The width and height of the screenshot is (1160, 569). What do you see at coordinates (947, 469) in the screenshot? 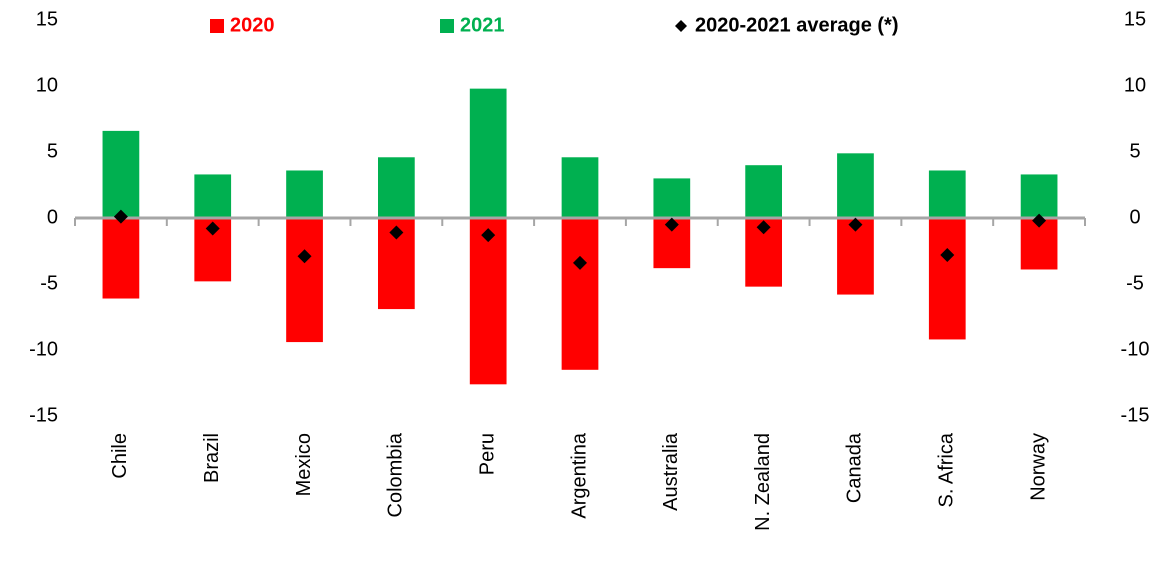
I see `x-tick-label: S. Africa` at bounding box center [947, 469].